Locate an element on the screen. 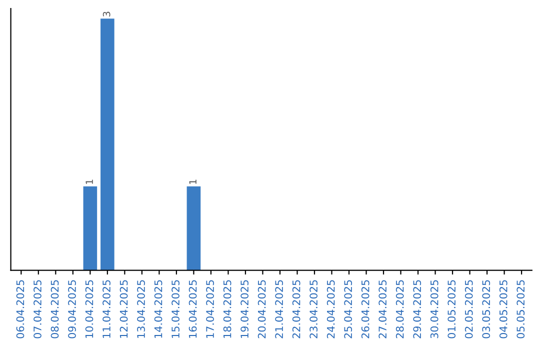 The image size is (540, 340). x-tick-label: 02.05.2025 is located at coordinates (468, 309).